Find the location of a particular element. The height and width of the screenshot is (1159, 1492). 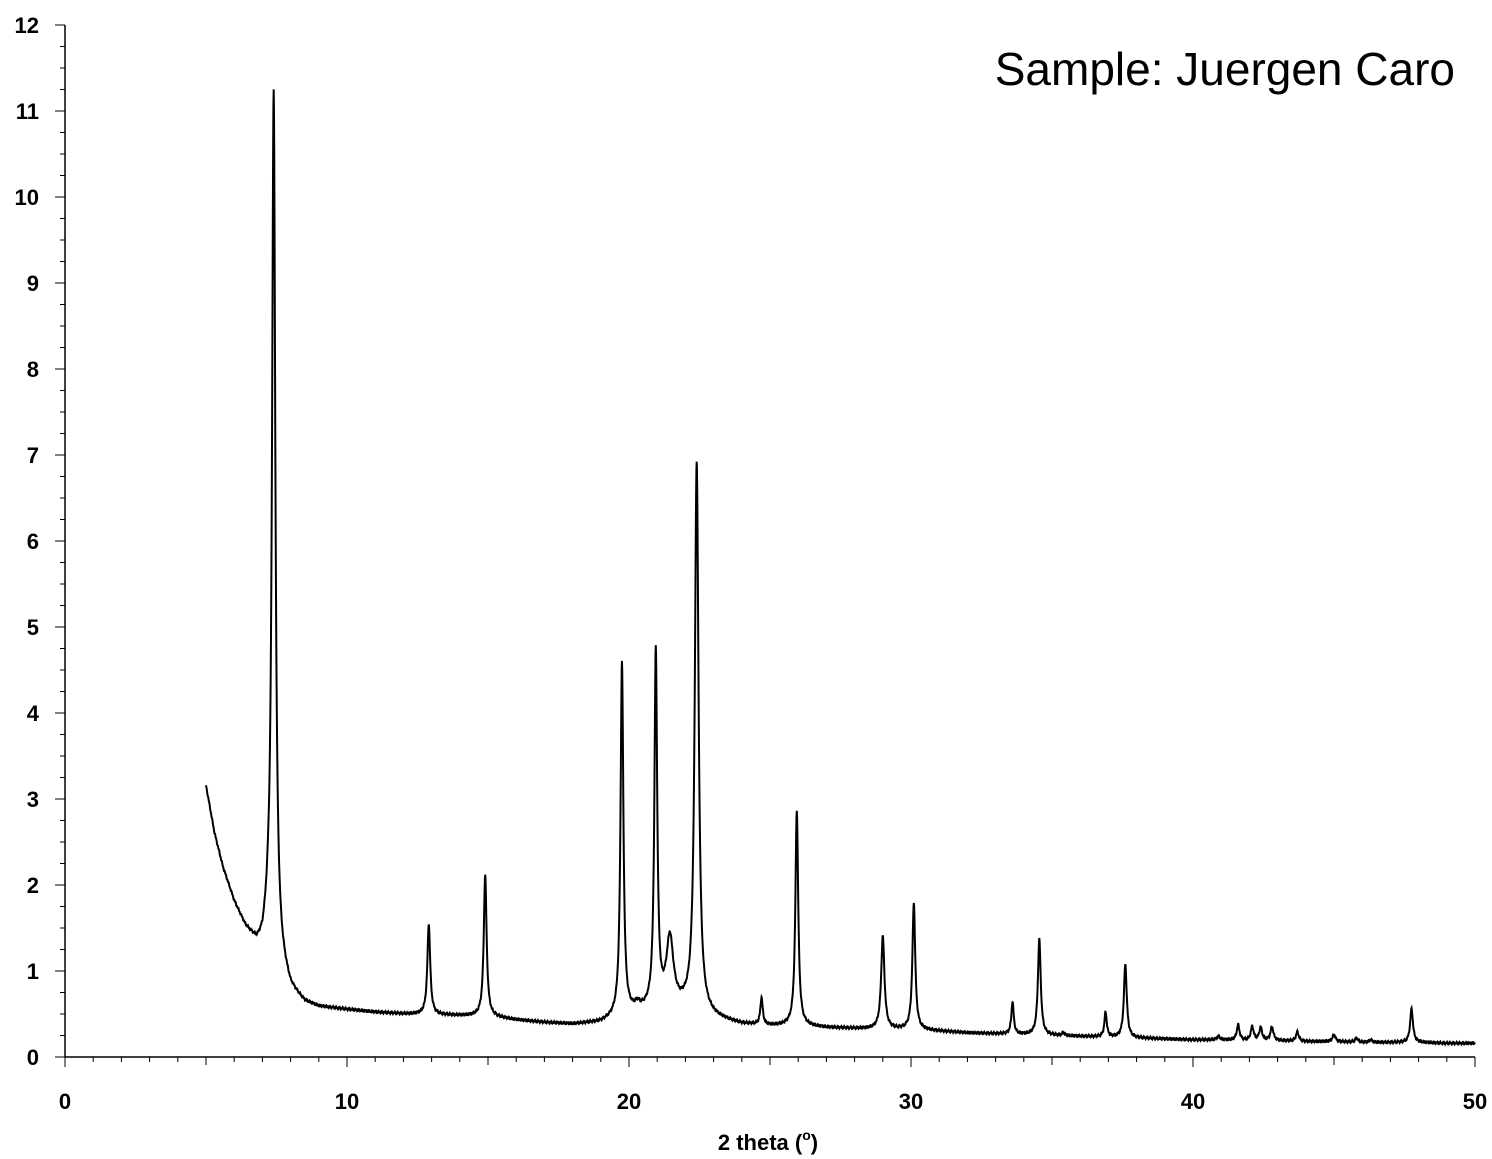

x-tick-label: 10 is located at coordinates (347, 1101).